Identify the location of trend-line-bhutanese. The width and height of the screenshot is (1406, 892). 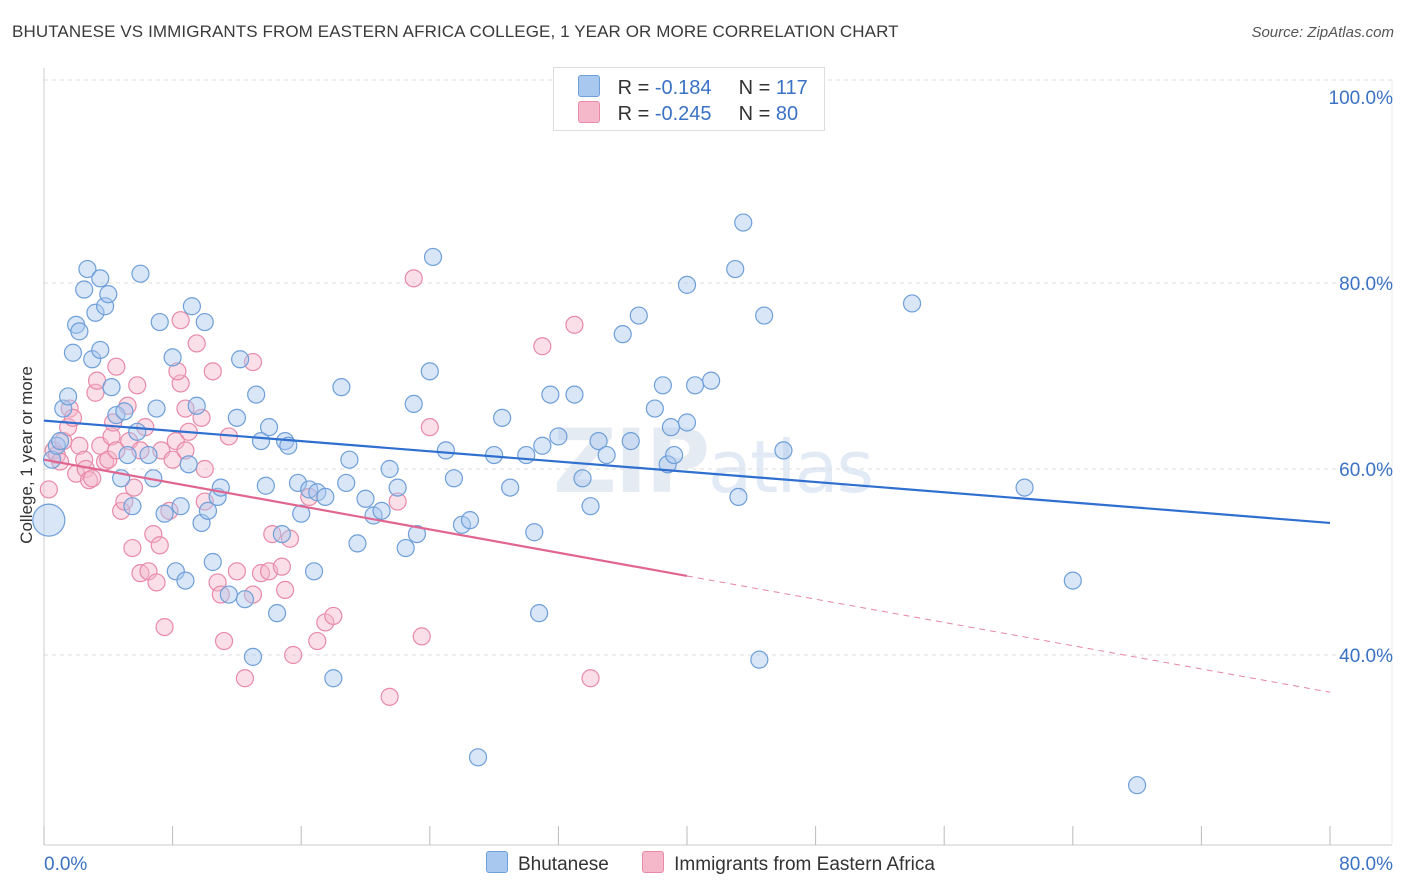
(687, 472).